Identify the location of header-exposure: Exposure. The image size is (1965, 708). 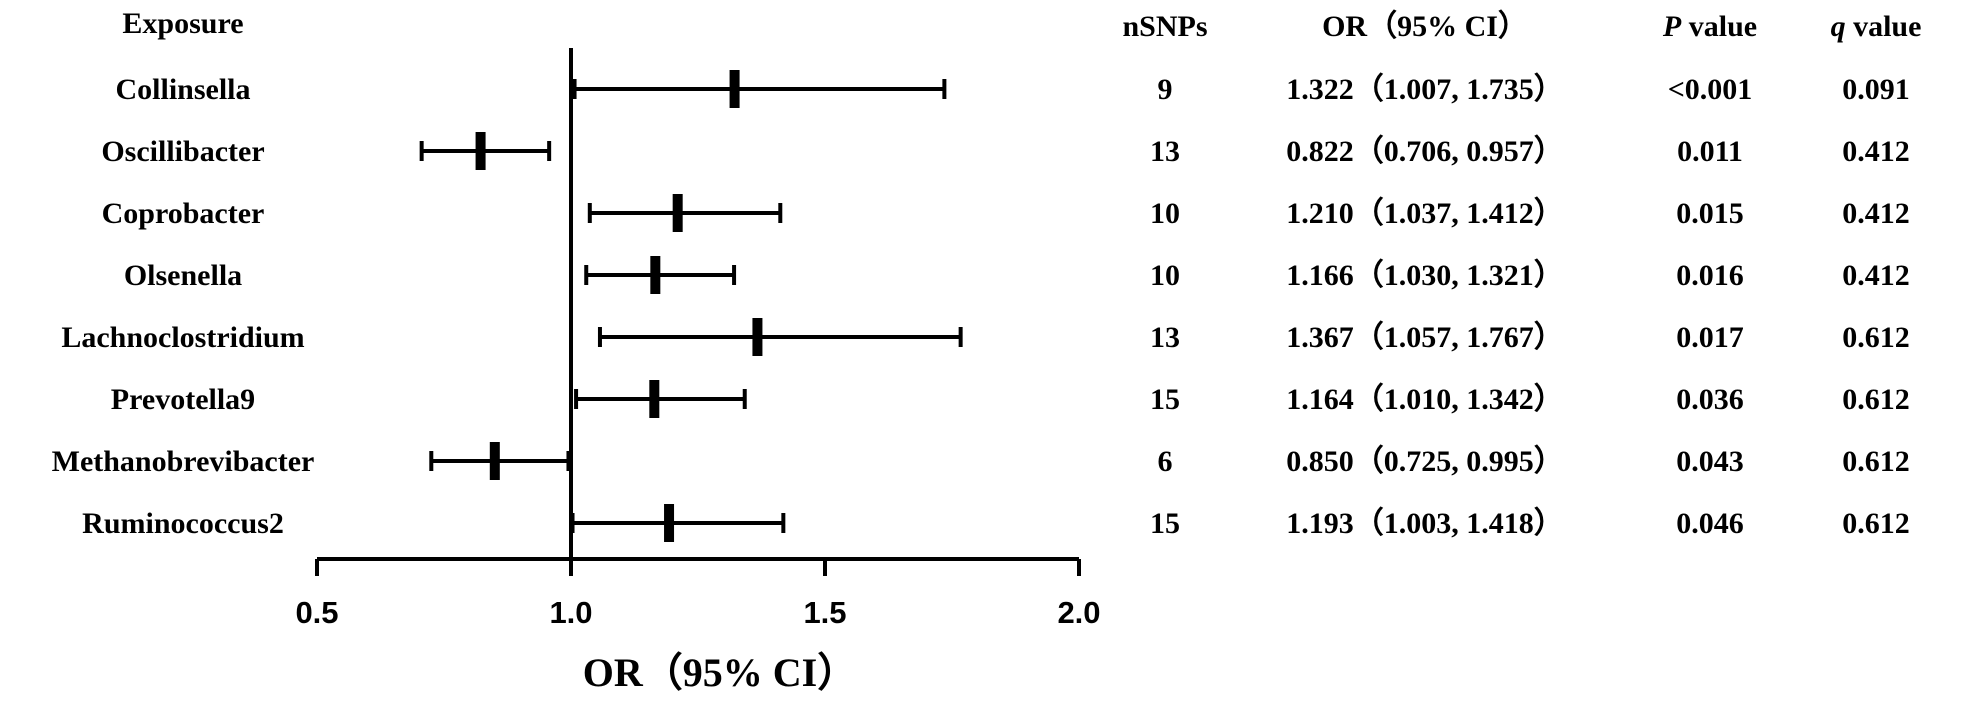
(182, 23).